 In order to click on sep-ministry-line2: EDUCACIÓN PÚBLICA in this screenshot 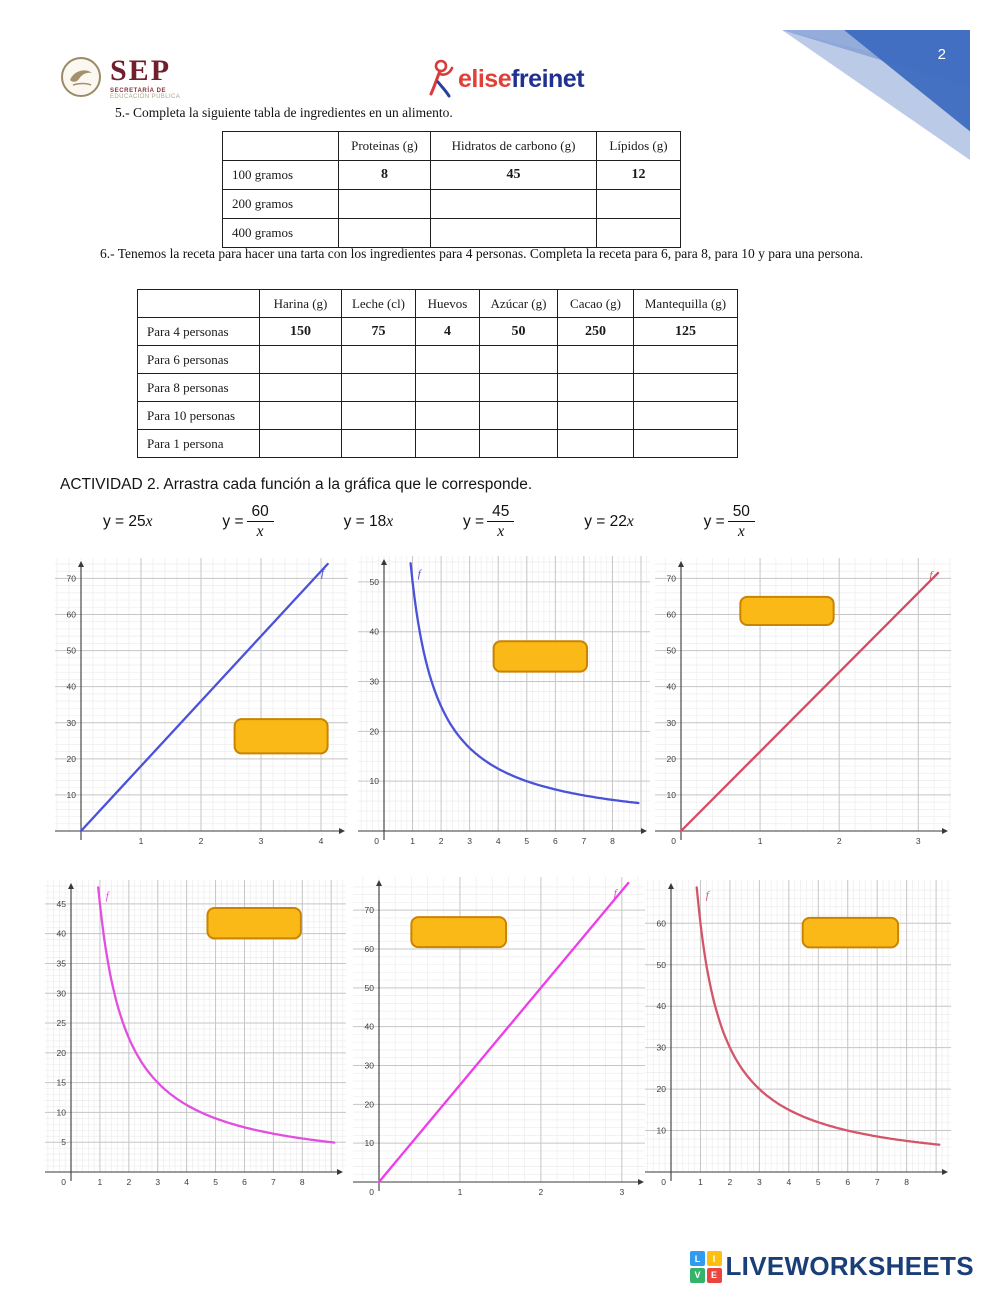, I will do `click(145, 97)`.